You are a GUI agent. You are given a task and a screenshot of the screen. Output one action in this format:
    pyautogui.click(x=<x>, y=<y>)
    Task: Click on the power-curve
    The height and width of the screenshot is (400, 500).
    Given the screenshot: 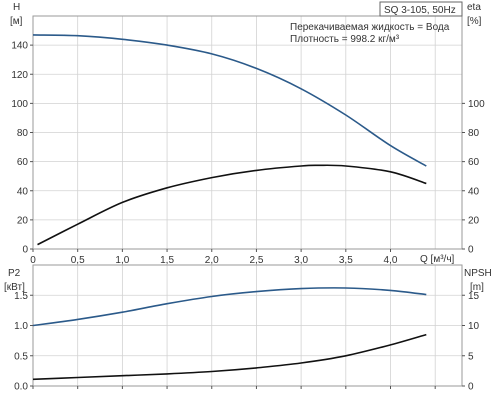 What is the action you would take?
    pyautogui.click(x=229, y=307)
    